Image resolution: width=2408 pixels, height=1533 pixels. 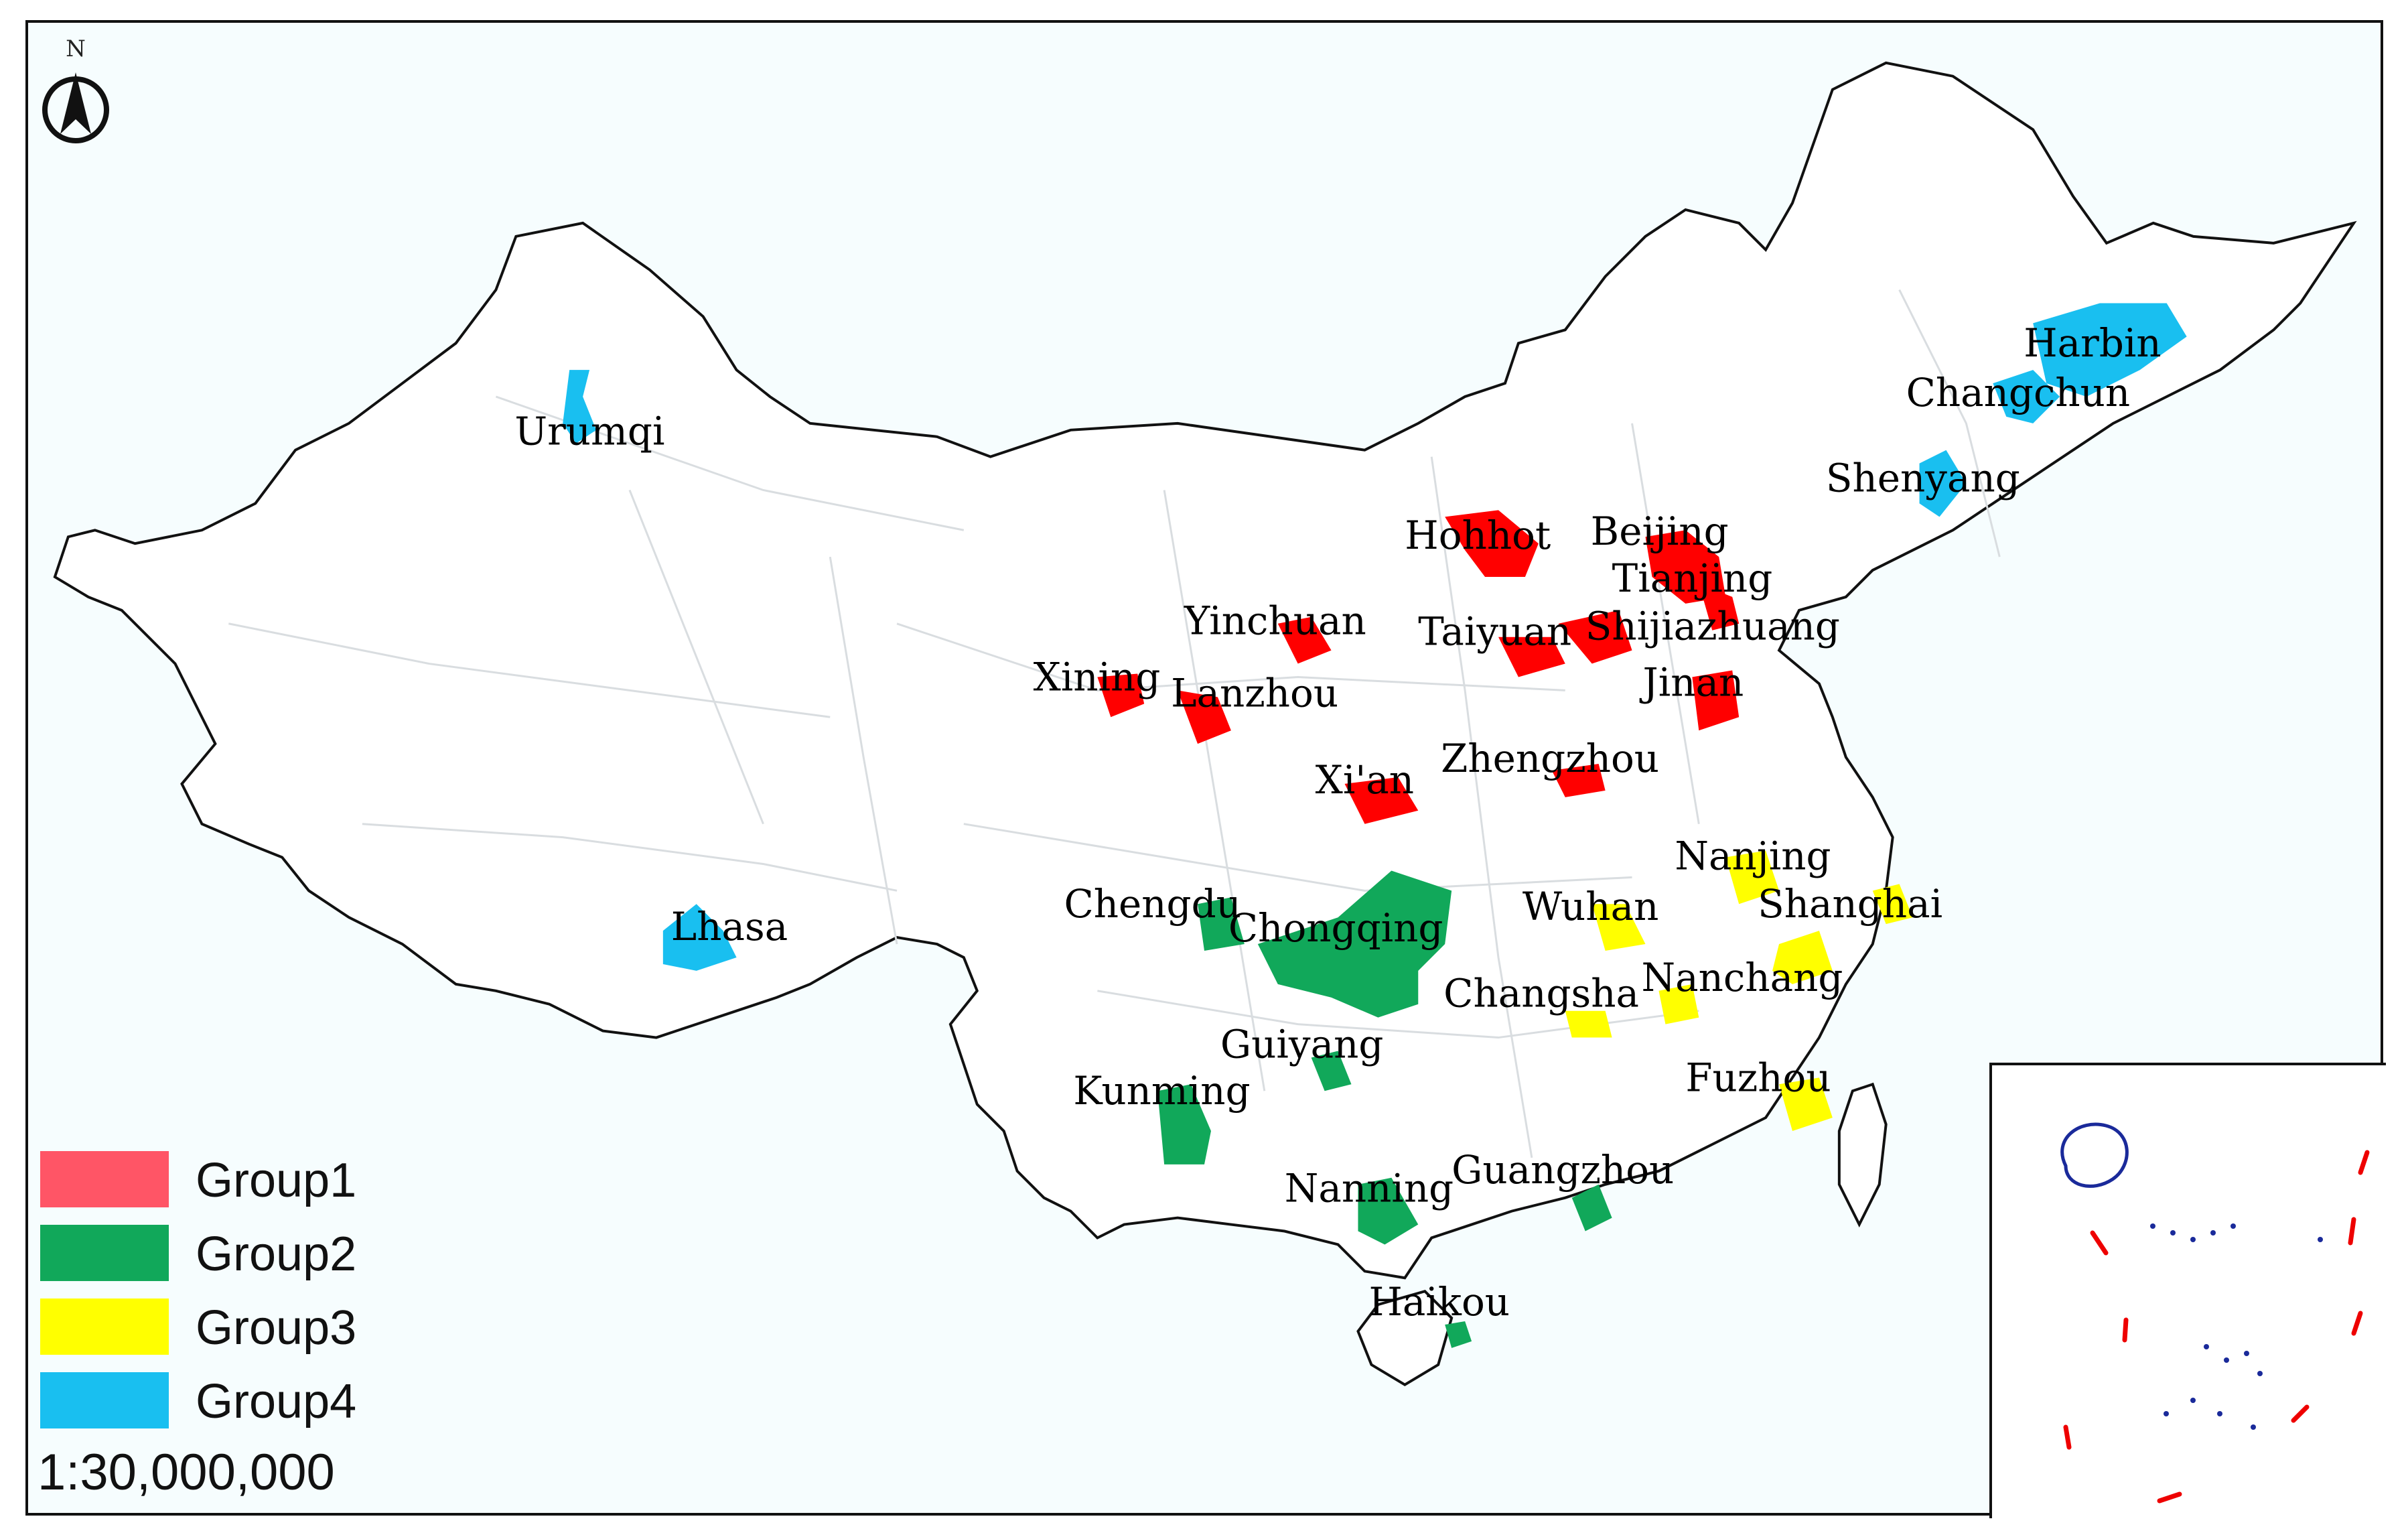 I want to click on label-shanghai: Shanghai, so click(x=1850, y=904).